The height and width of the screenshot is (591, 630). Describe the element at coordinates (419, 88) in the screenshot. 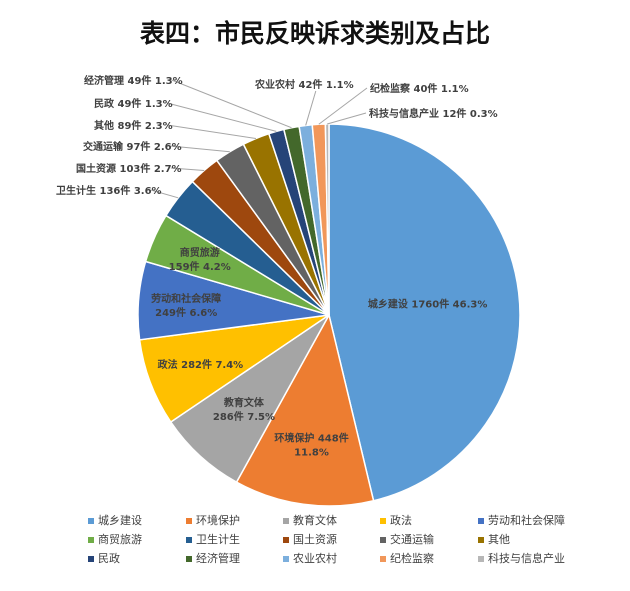

I see `data-label: 纪检监察 40件 1.1%` at that location.